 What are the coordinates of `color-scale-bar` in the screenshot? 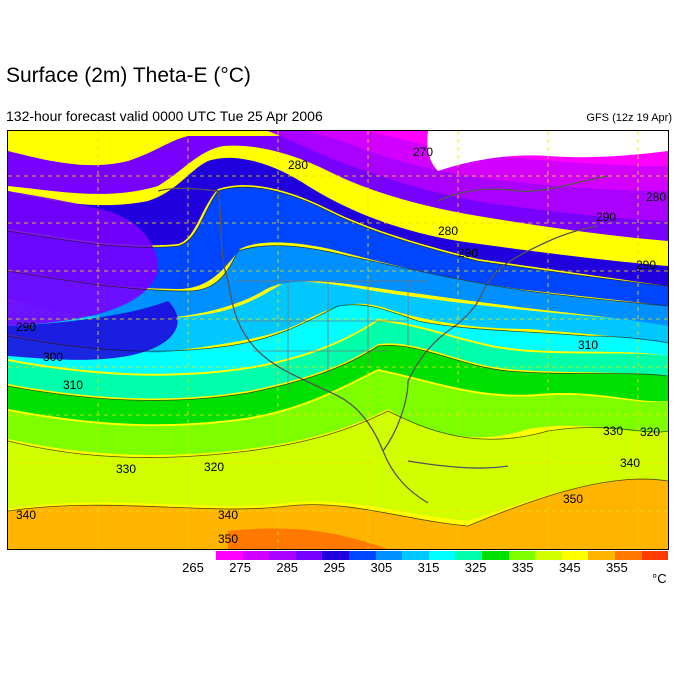 It's located at (442, 555).